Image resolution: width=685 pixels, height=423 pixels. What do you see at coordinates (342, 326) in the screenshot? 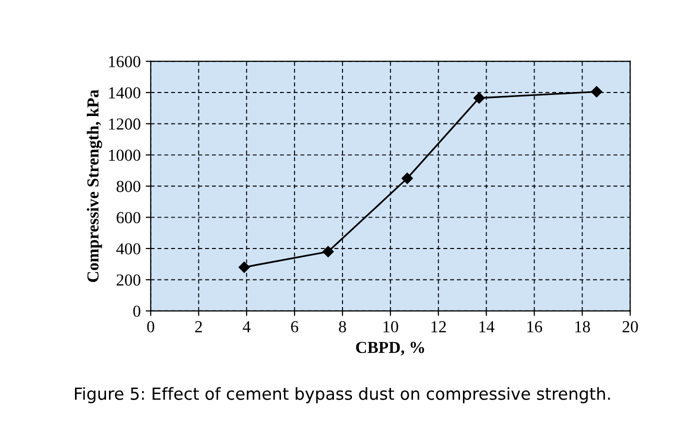
I see `x-tick-label: 8` at bounding box center [342, 326].